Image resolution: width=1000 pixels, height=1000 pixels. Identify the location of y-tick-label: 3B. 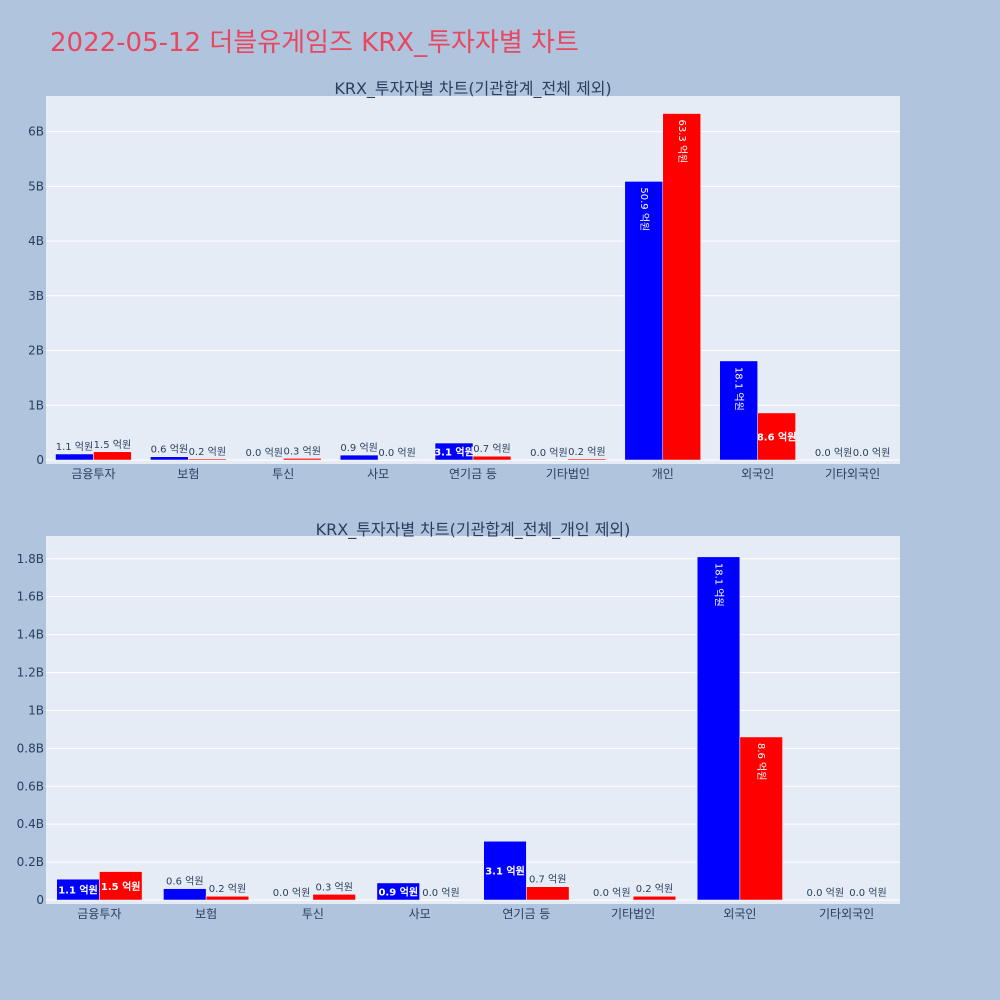
(36, 296).